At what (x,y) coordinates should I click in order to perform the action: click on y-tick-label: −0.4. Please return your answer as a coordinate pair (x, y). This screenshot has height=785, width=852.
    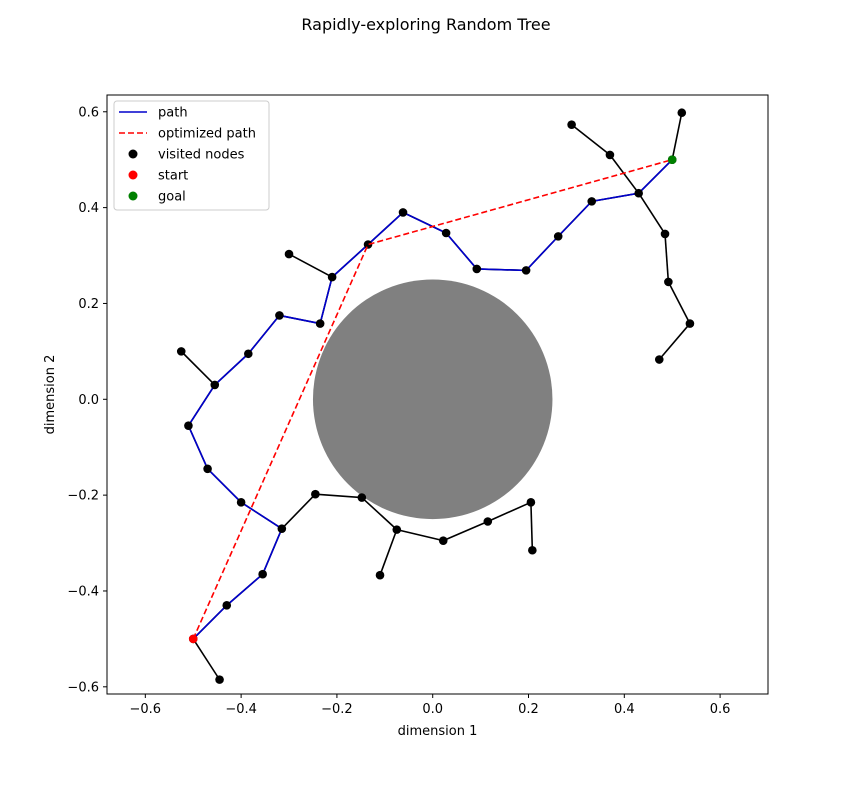
    Looking at the image, I should click on (83, 591).